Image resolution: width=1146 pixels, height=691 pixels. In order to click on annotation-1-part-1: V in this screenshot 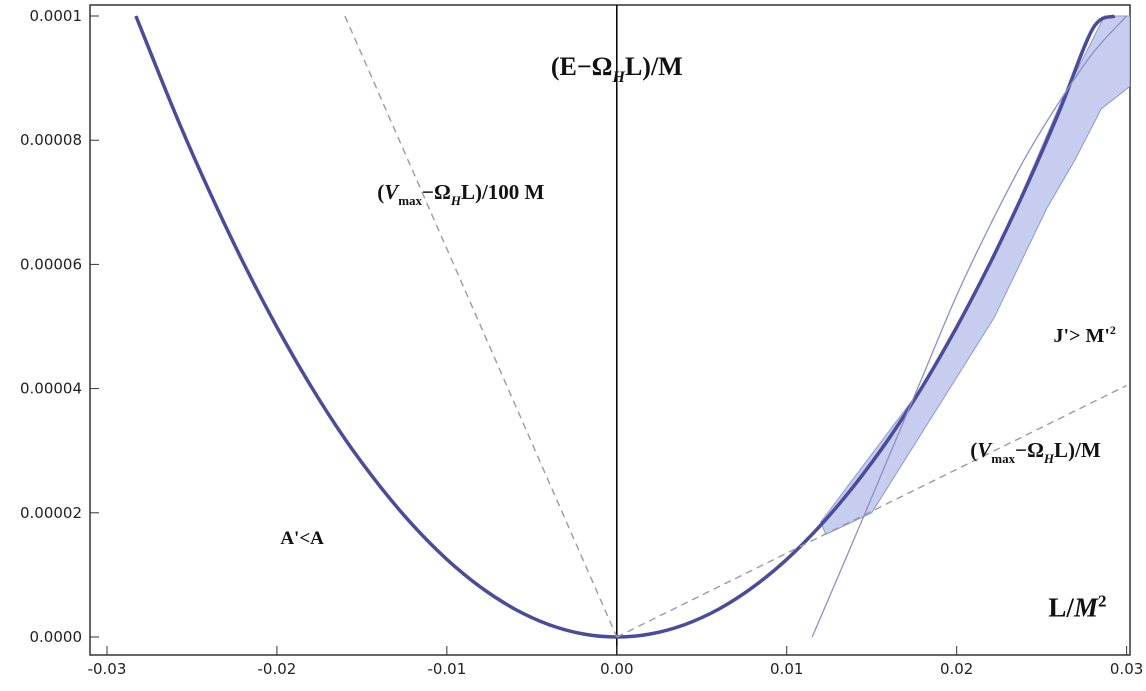, I will do `click(392, 192)`.